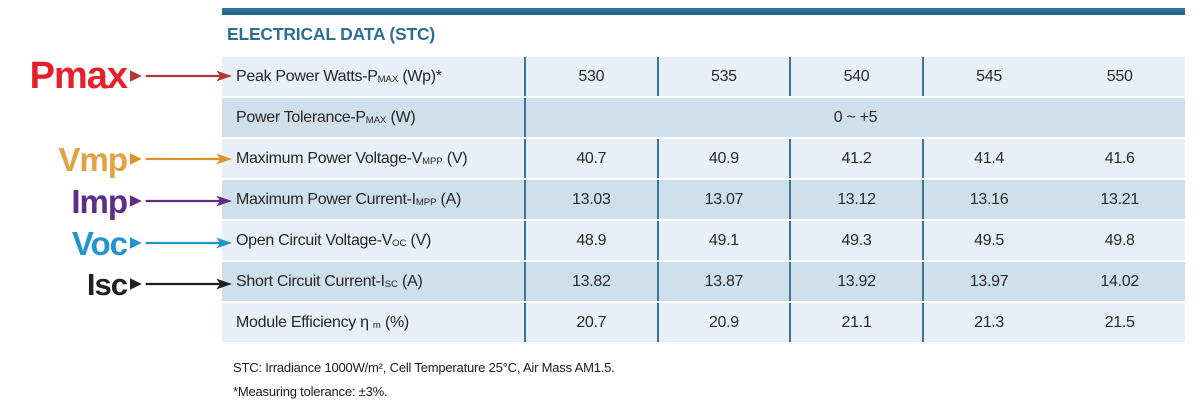  I want to click on value-cell: 21.3, so click(988, 322).